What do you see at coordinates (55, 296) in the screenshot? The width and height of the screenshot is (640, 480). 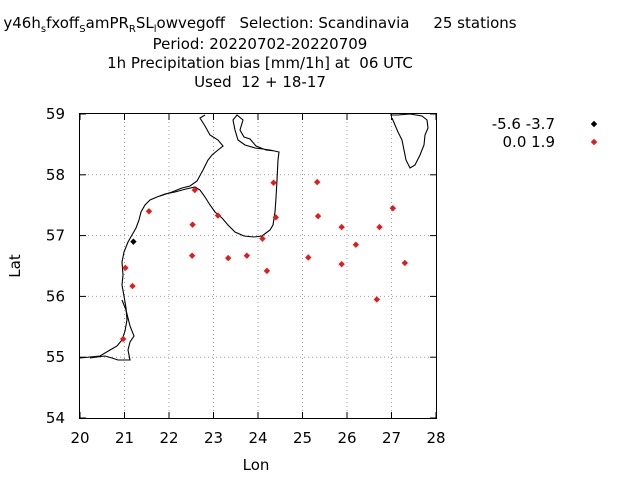 I see `y-tick-label: 56` at bounding box center [55, 296].